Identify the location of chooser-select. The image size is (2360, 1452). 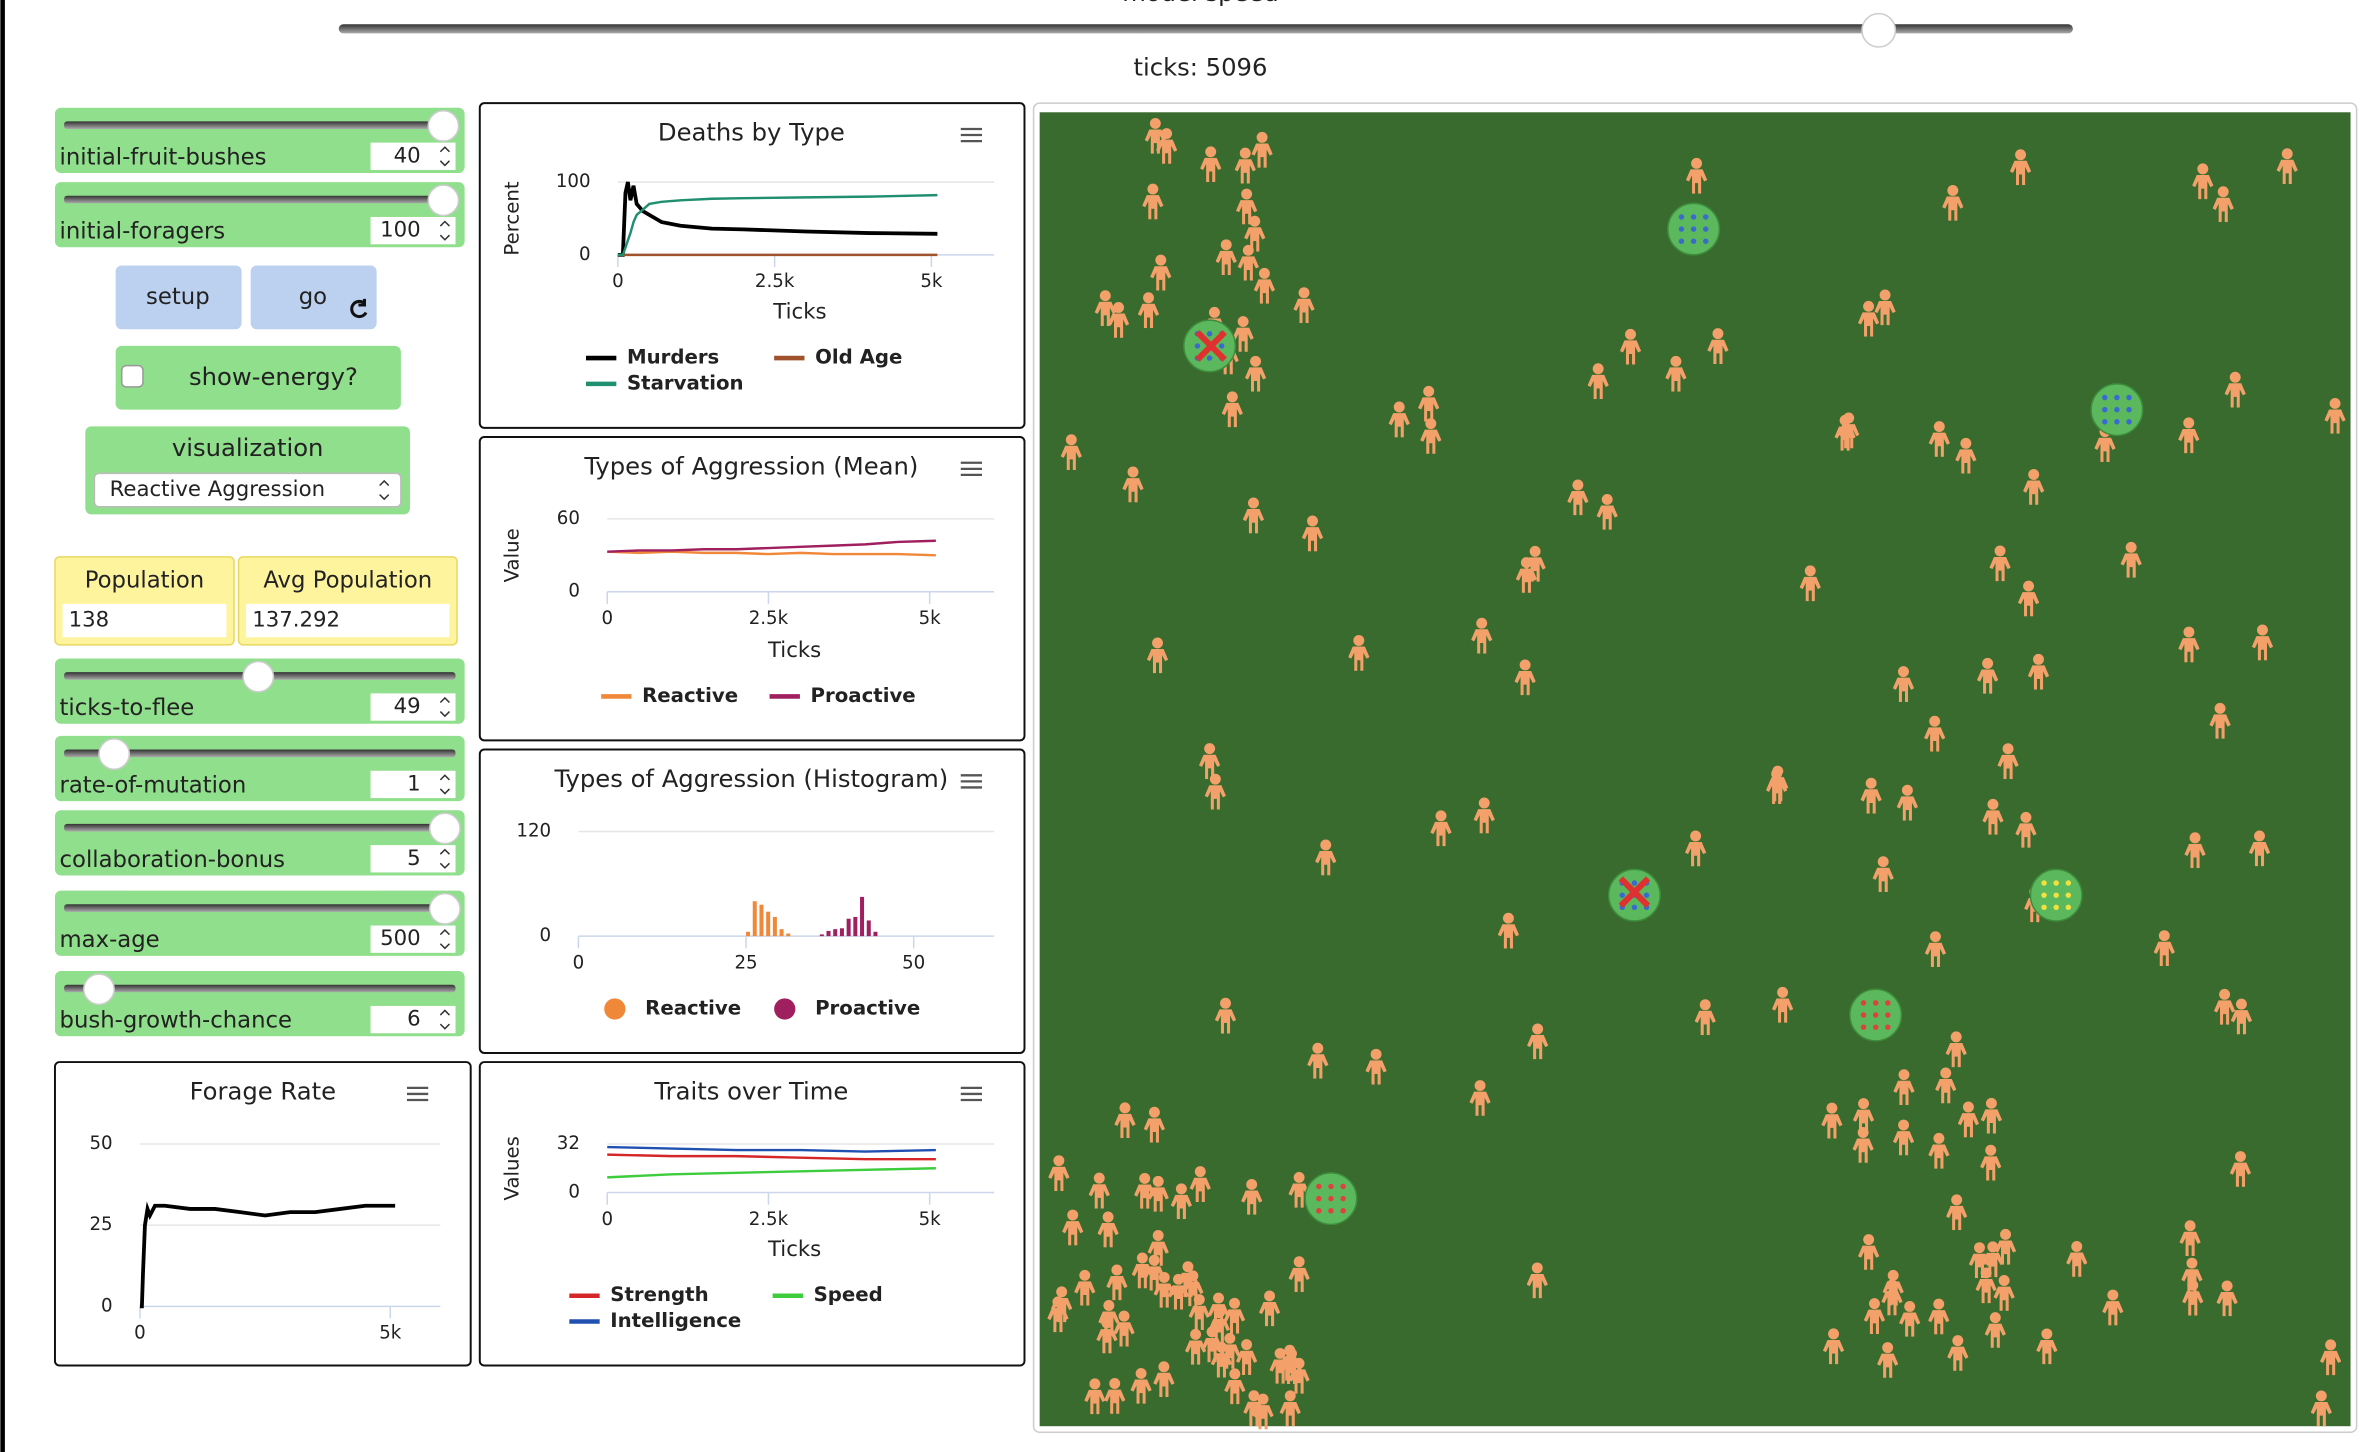
(247, 490).